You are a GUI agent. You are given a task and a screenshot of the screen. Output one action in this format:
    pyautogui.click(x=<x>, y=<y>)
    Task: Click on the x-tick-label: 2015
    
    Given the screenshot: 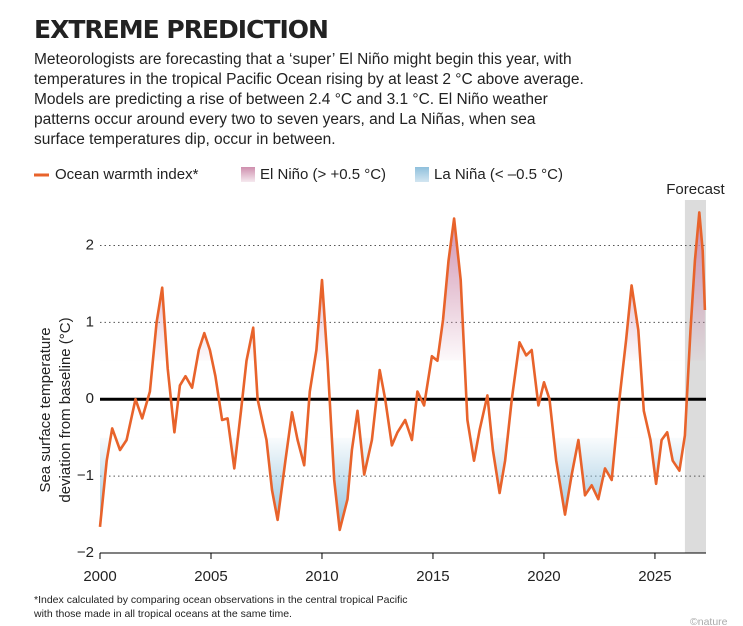 What is the action you would take?
    pyautogui.click(x=432, y=576)
    